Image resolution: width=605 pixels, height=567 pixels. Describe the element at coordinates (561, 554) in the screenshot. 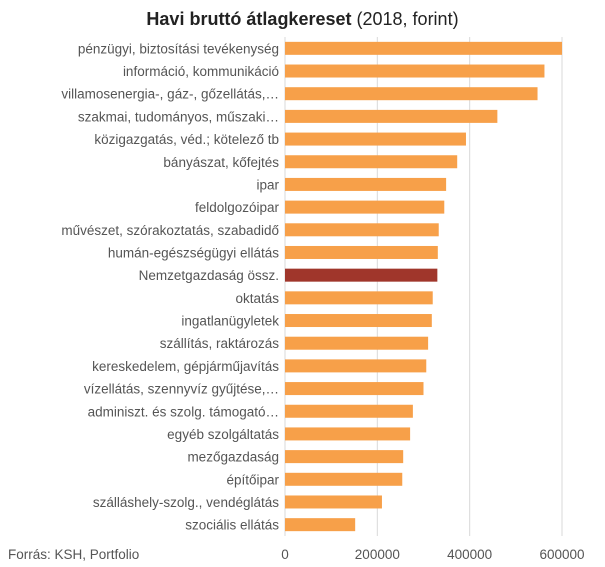

I see `x-tick-label: 600000` at that location.